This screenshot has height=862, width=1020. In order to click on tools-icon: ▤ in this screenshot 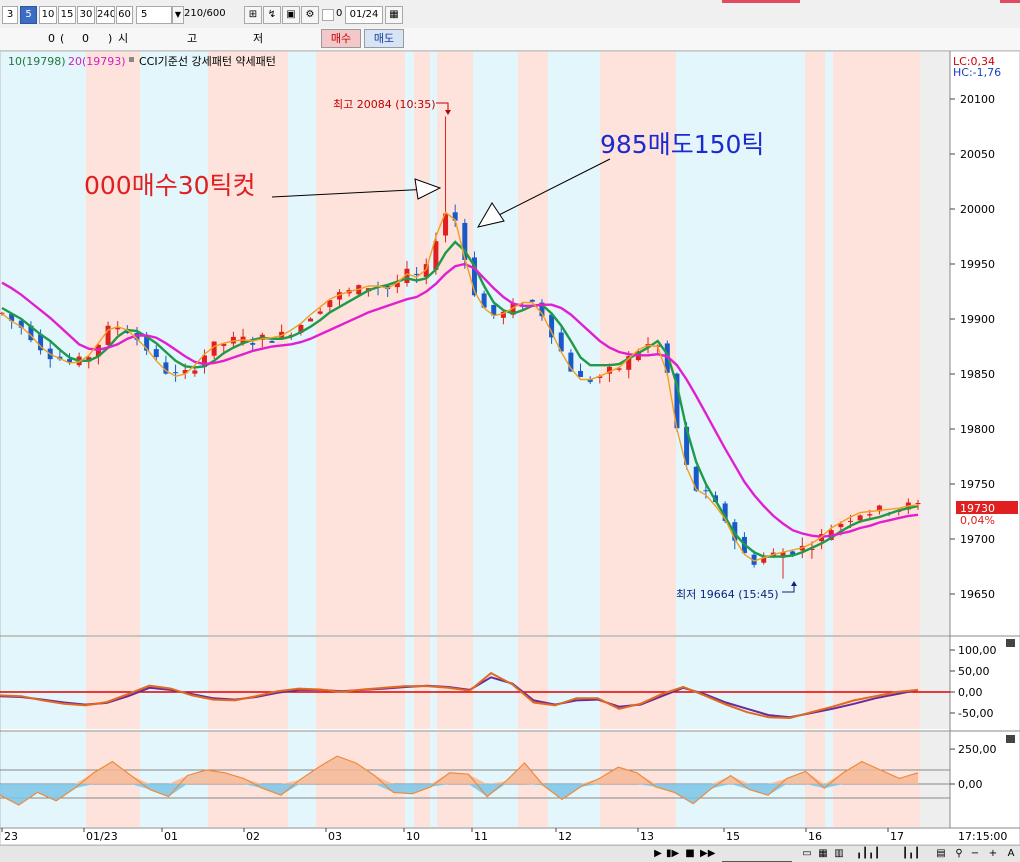, I will do `click(941, 853)`.